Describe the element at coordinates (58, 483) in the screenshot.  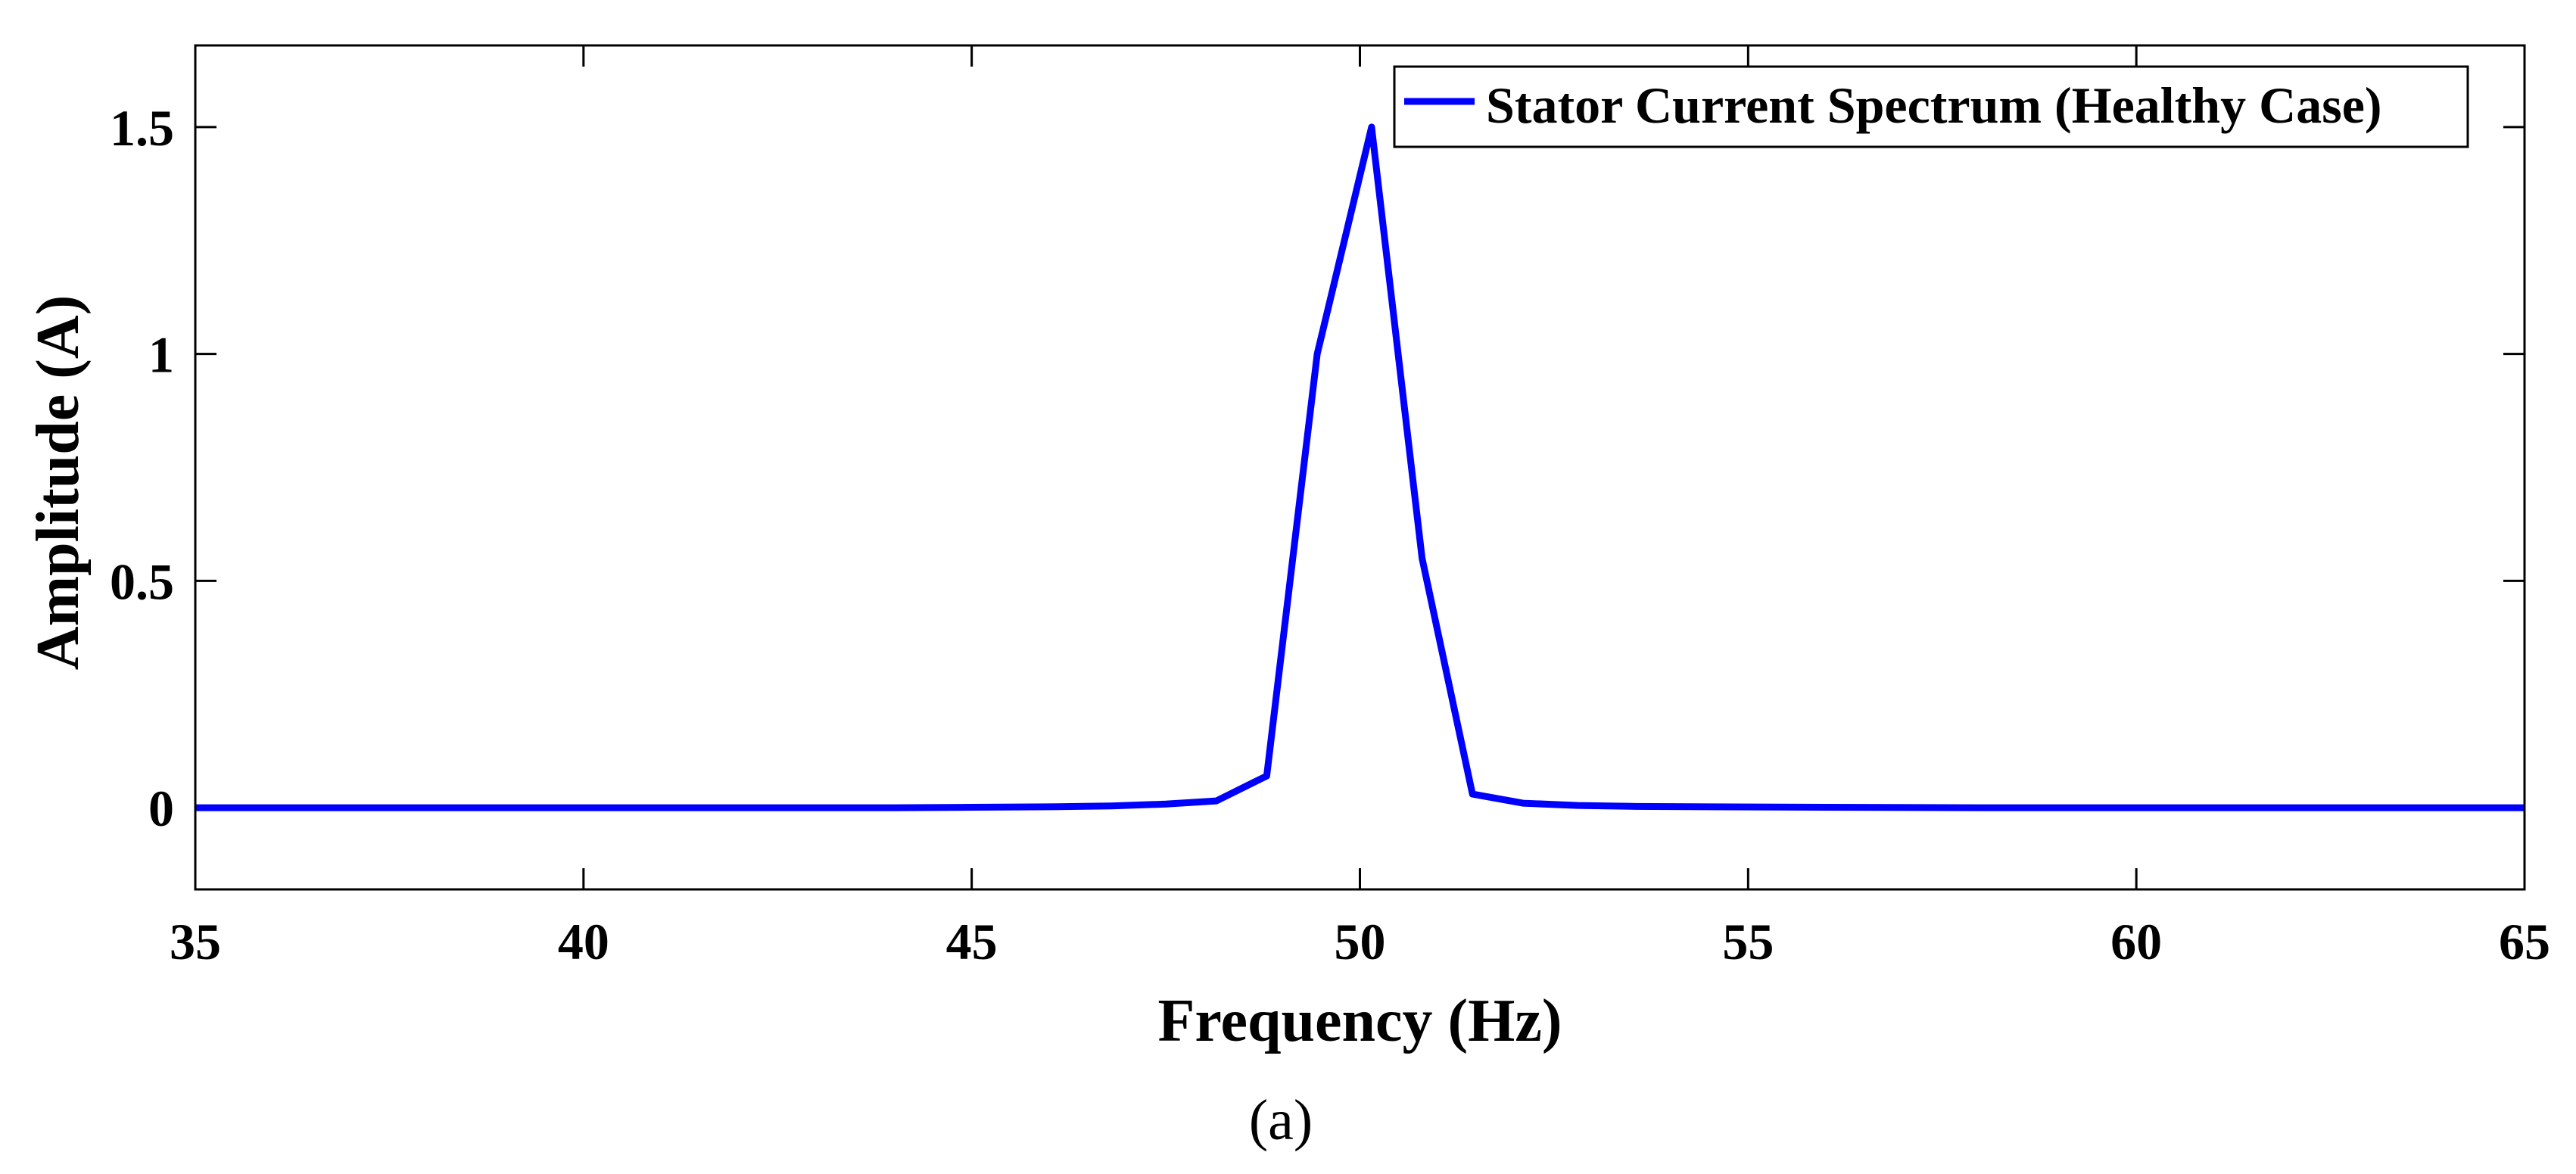
I see `y-axis-title: Amplitude (A)` at that location.